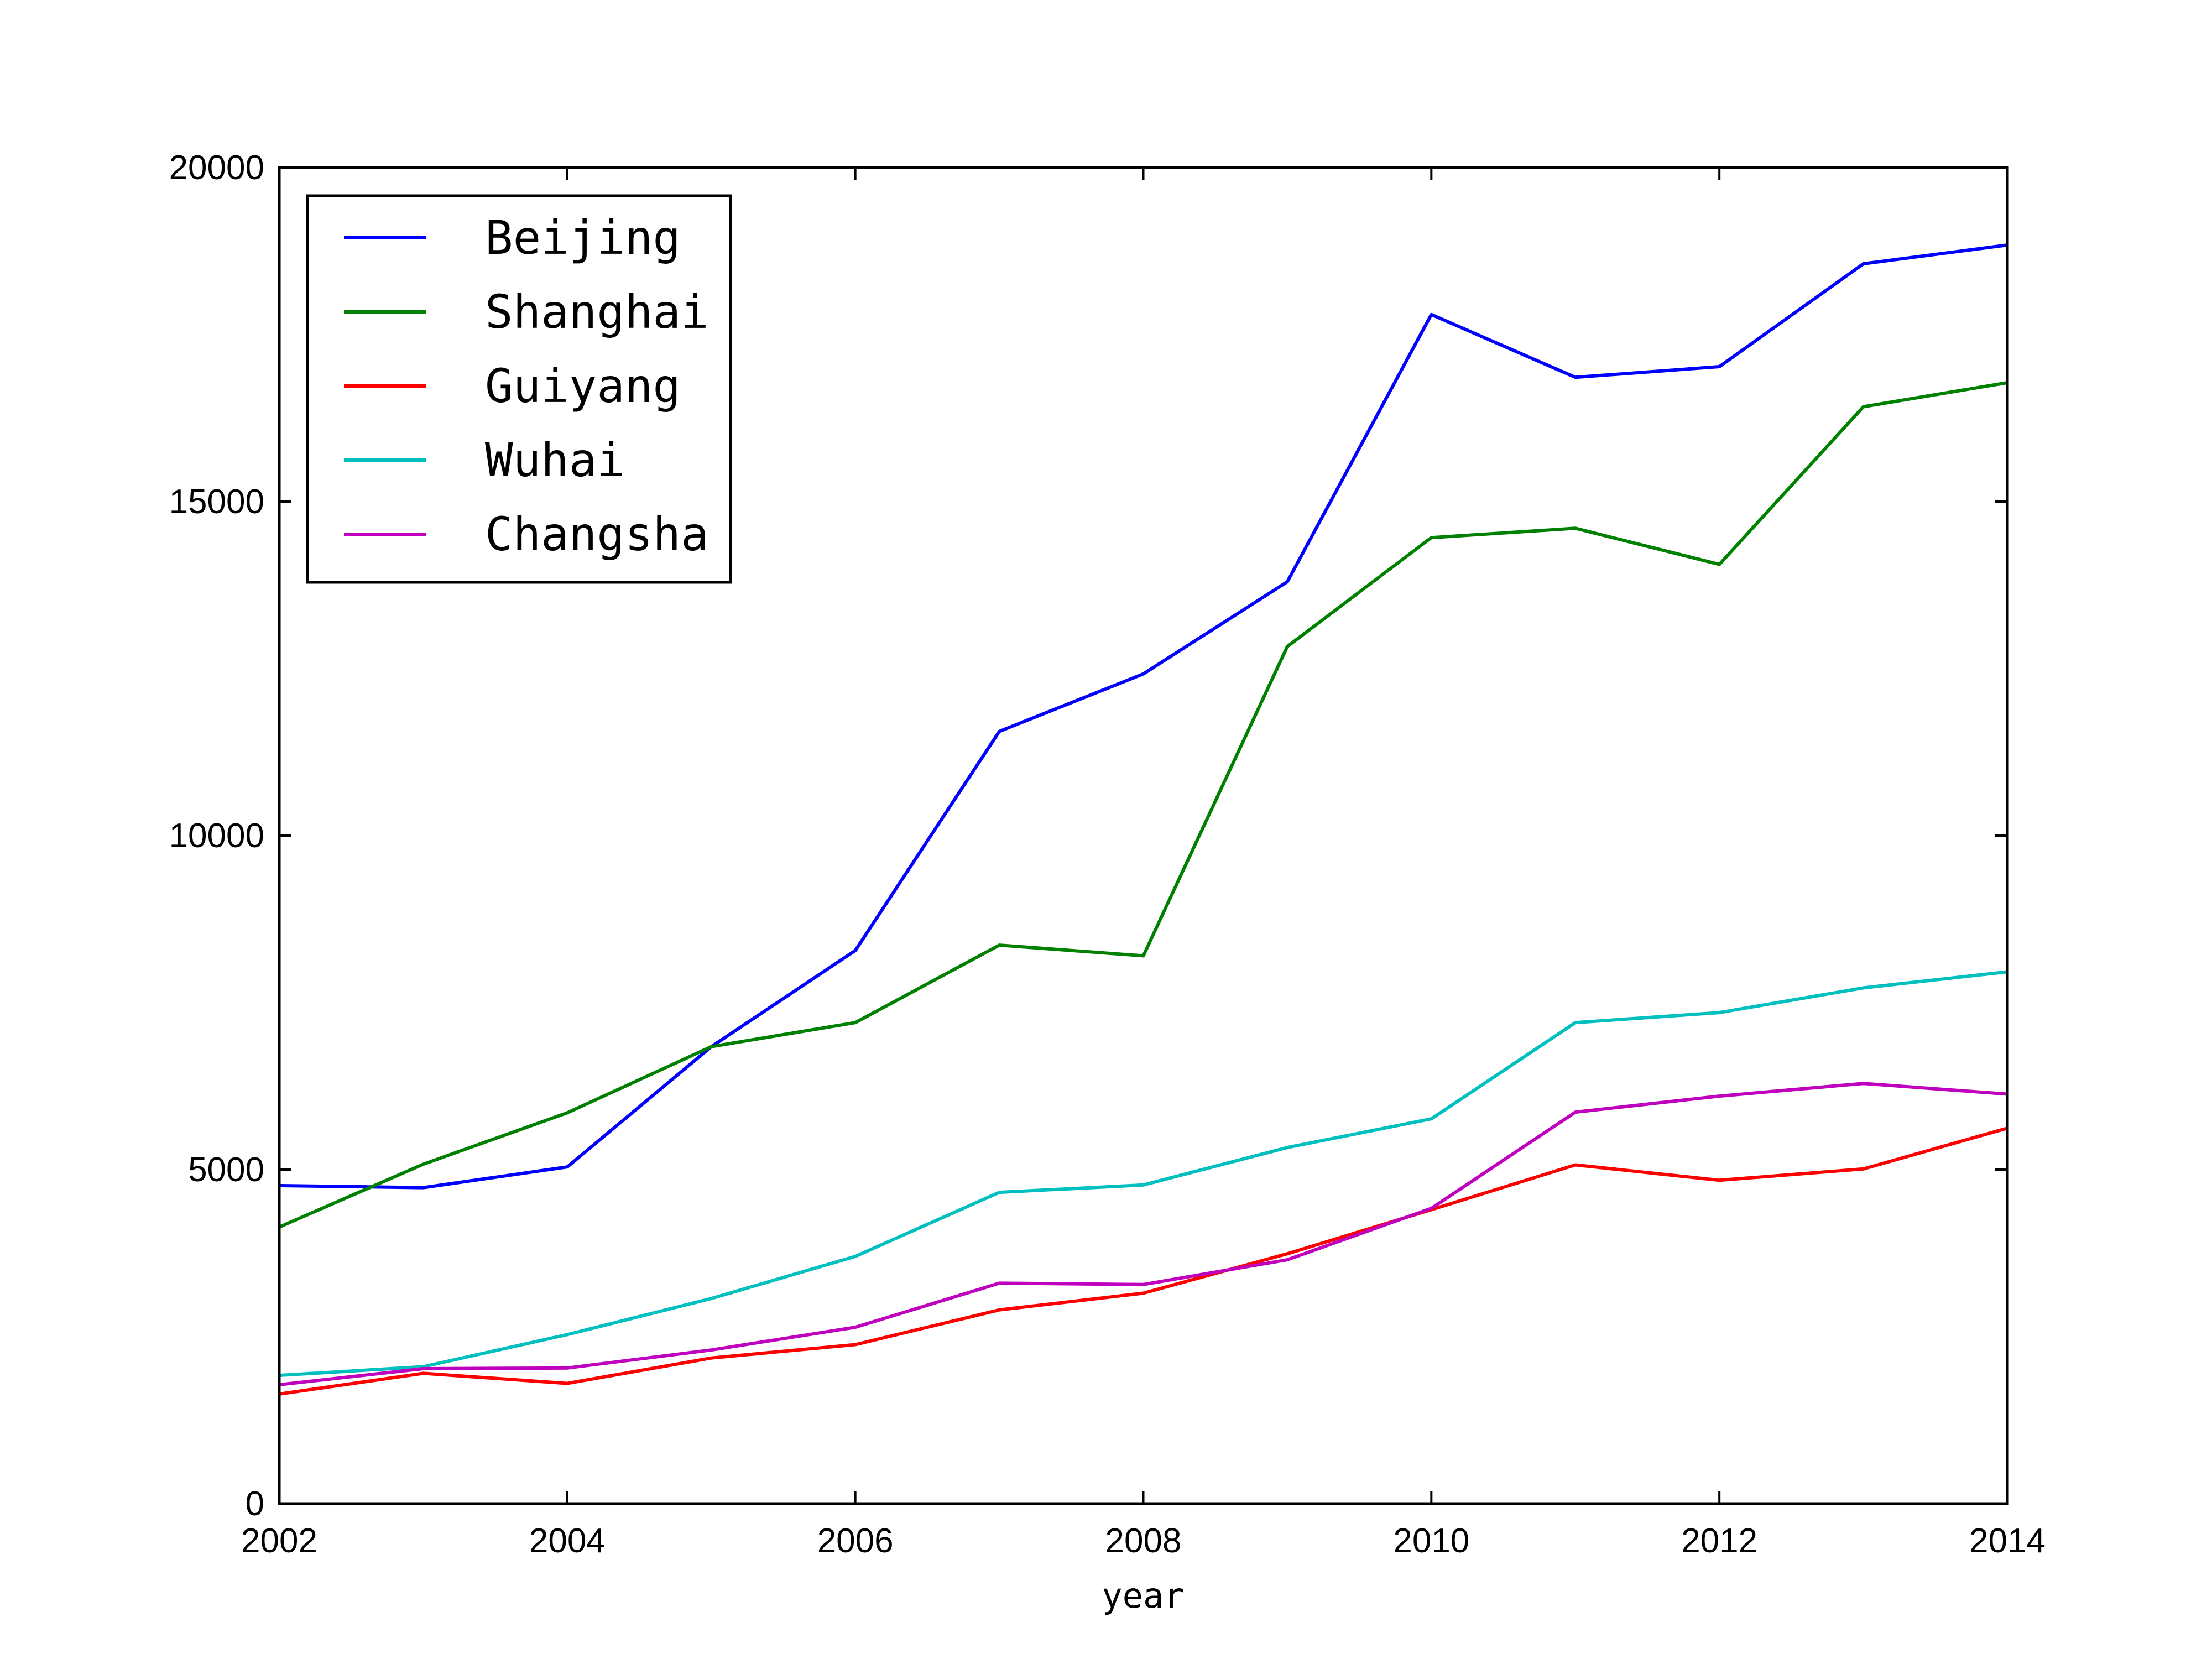 Image resolution: width=2212 pixels, height=1659 pixels. I want to click on y-tick-label: 0, so click(255, 1504).